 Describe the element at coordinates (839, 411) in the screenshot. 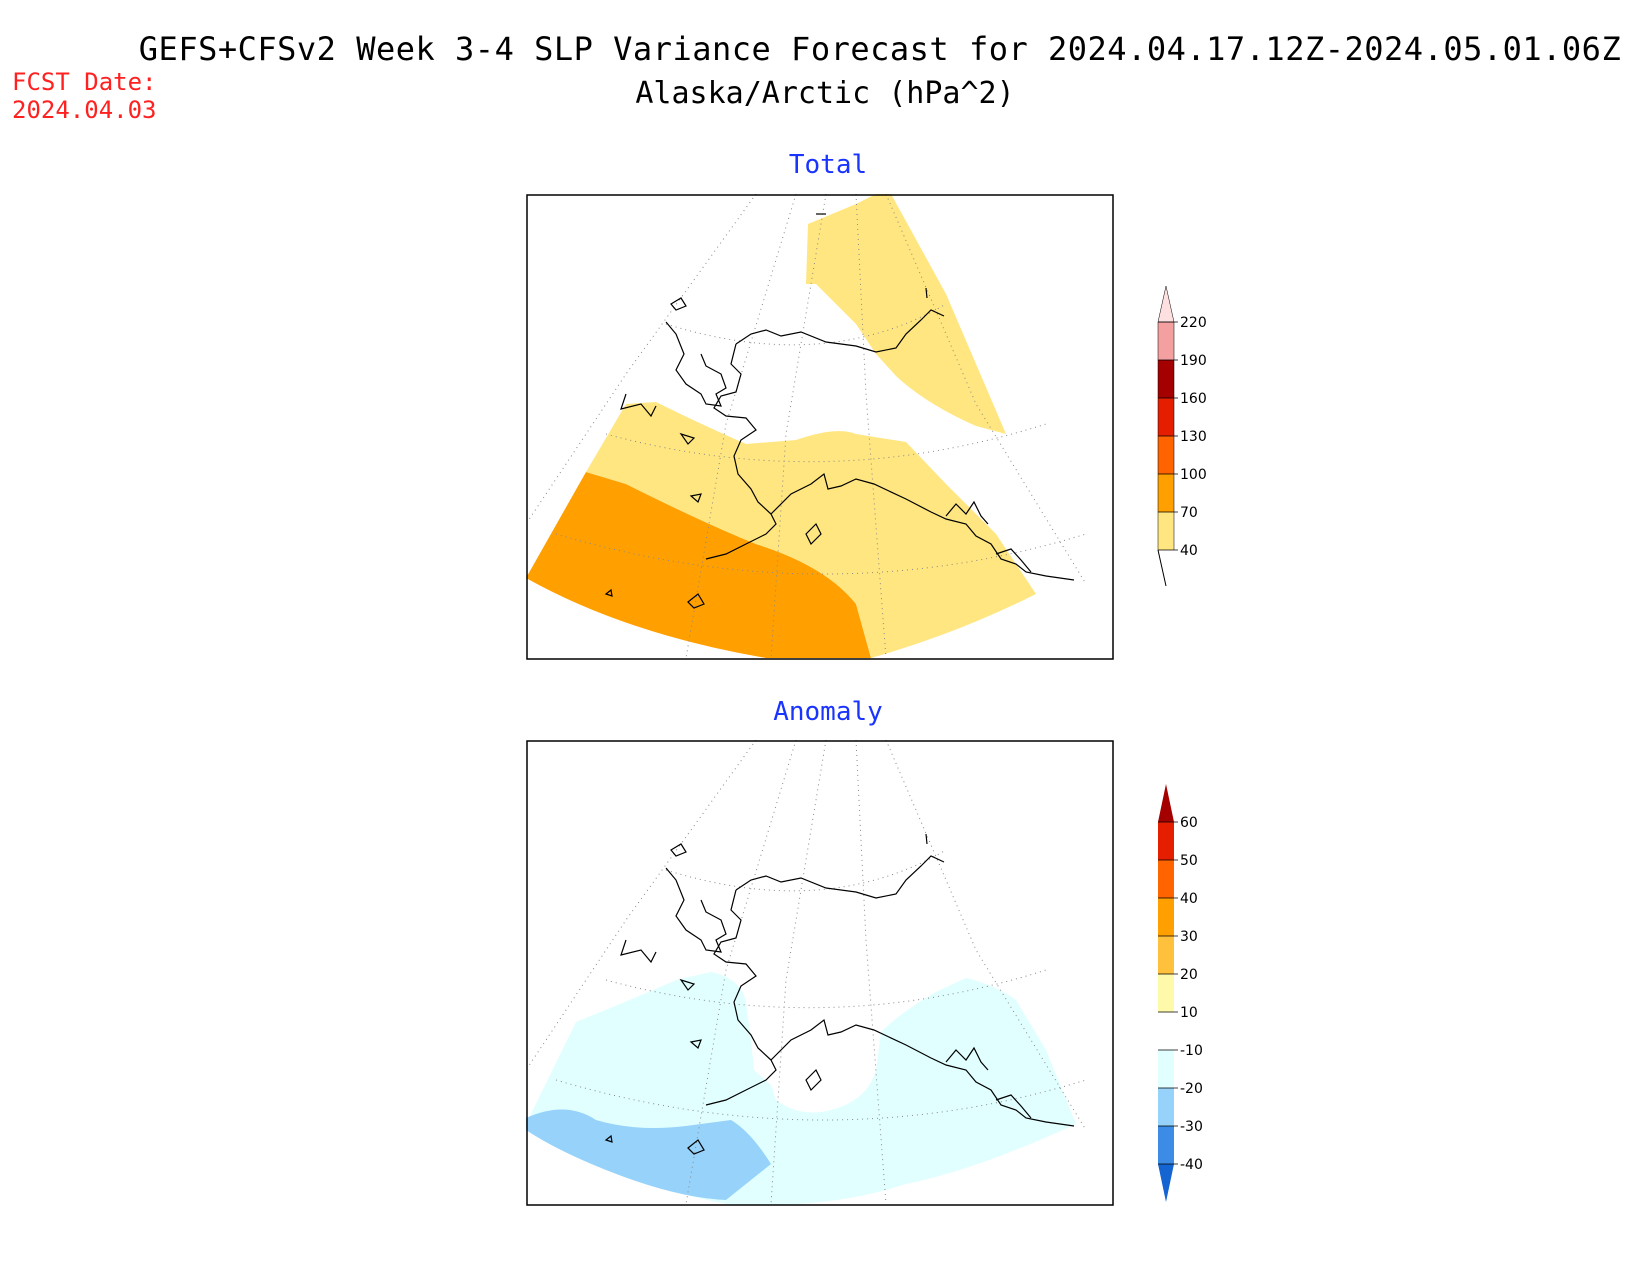

I see `total-coastlines` at that location.